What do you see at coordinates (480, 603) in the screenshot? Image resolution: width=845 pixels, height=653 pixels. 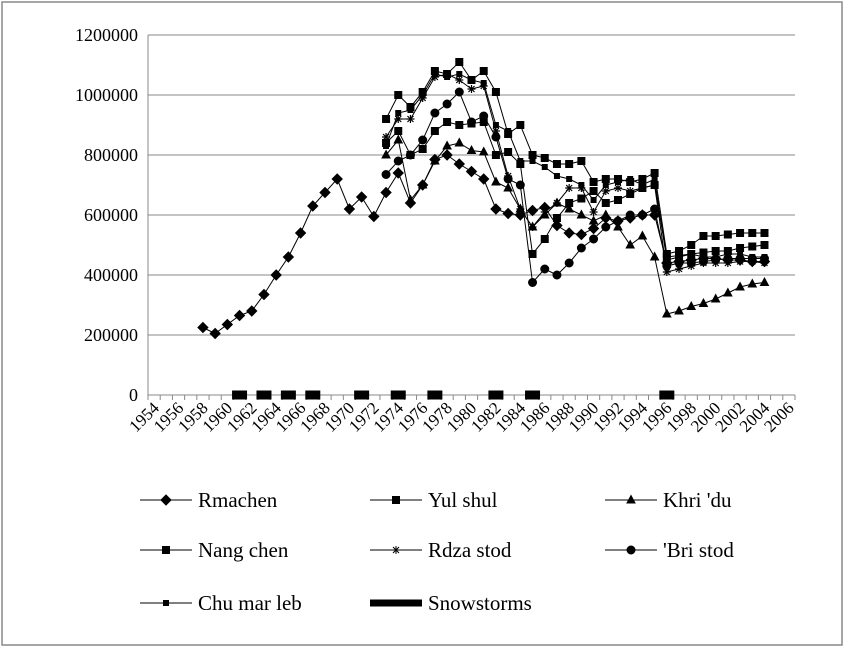 I see `legend-label: Snowstorms` at bounding box center [480, 603].